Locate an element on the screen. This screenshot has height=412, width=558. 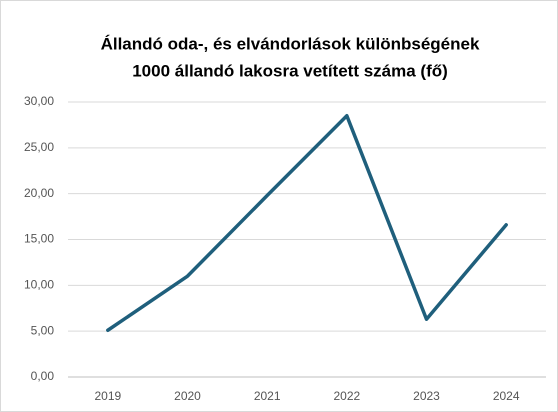
x-tick-label: 2019 is located at coordinates (107, 396).